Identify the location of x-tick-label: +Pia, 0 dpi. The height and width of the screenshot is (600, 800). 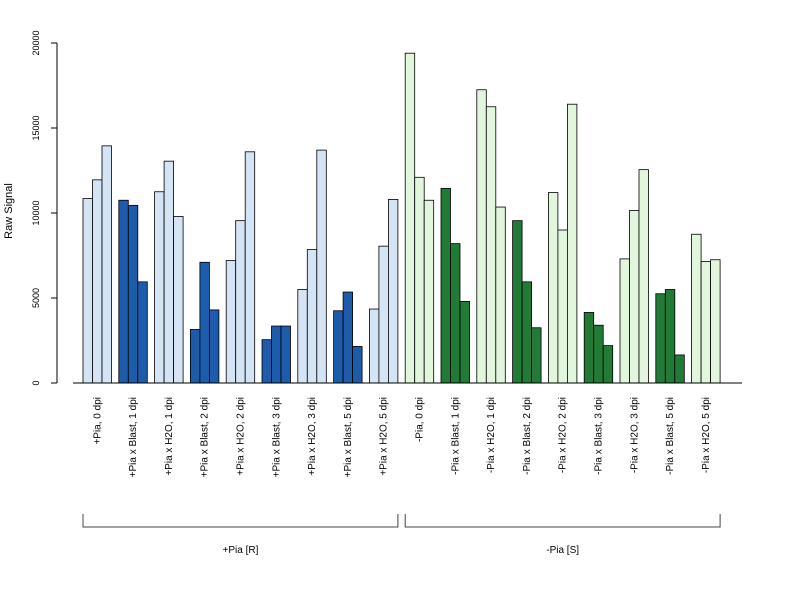
(97, 421).